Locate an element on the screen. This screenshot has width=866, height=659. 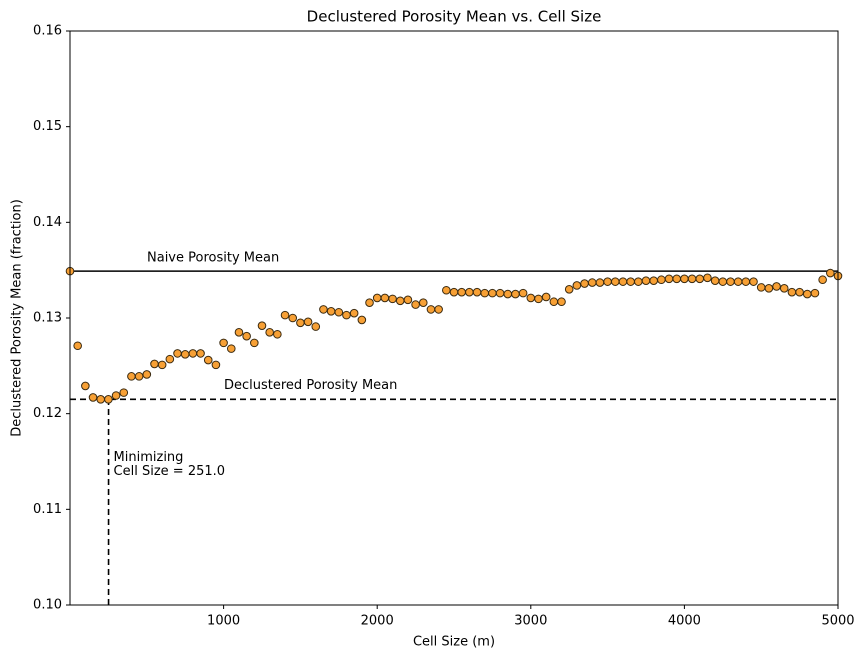
y-tick-label: 0.11 is located at coordinates (47, 509).